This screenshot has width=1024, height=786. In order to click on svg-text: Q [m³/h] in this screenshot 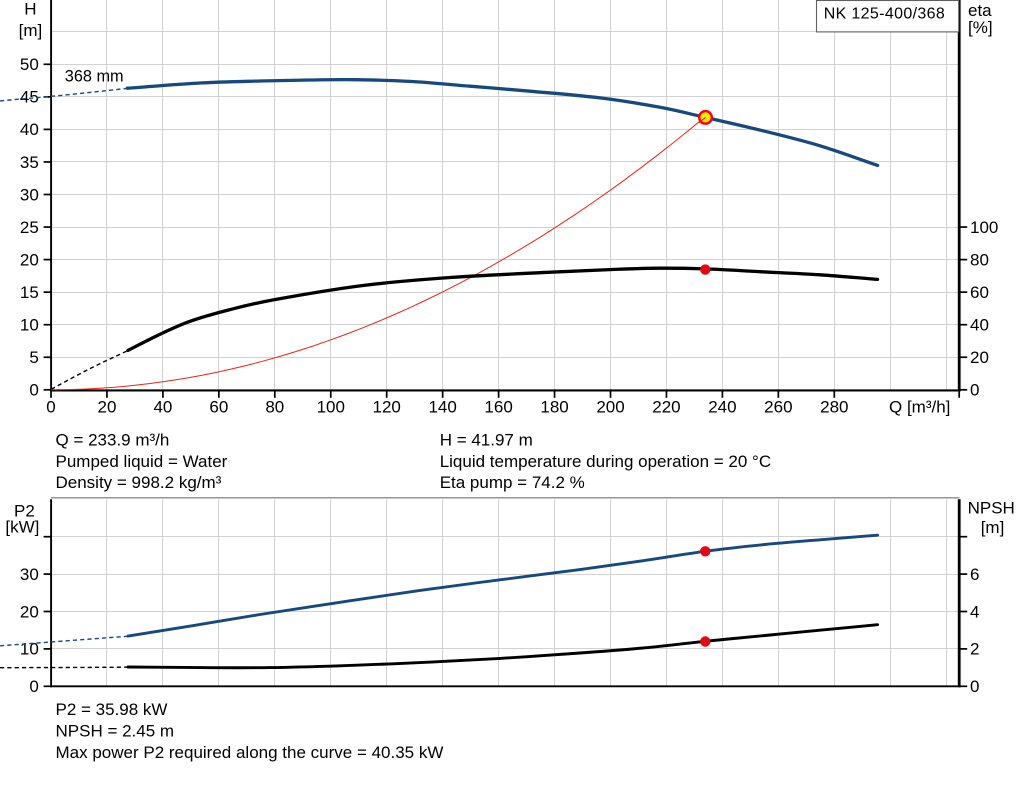, I will do `click(919, 407)`.